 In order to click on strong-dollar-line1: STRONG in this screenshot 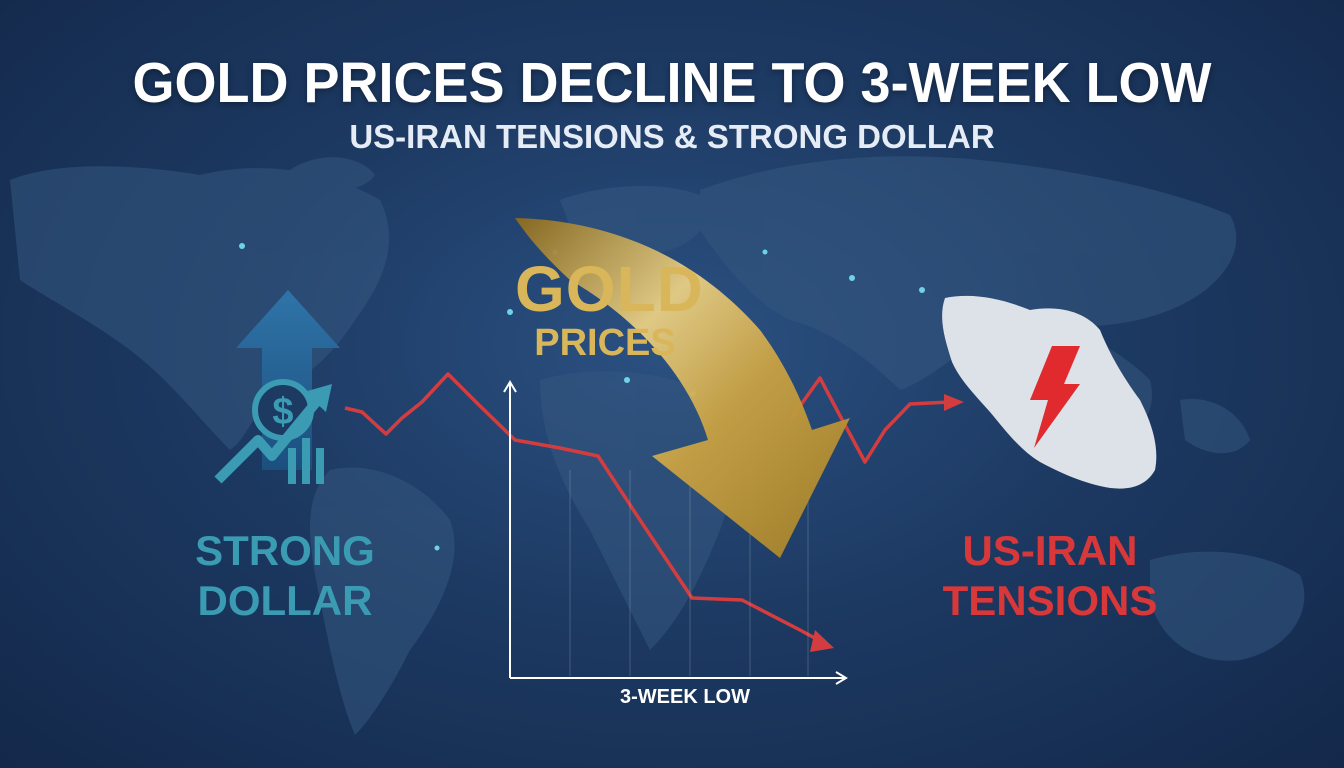, I will do `click(285, 550)`.